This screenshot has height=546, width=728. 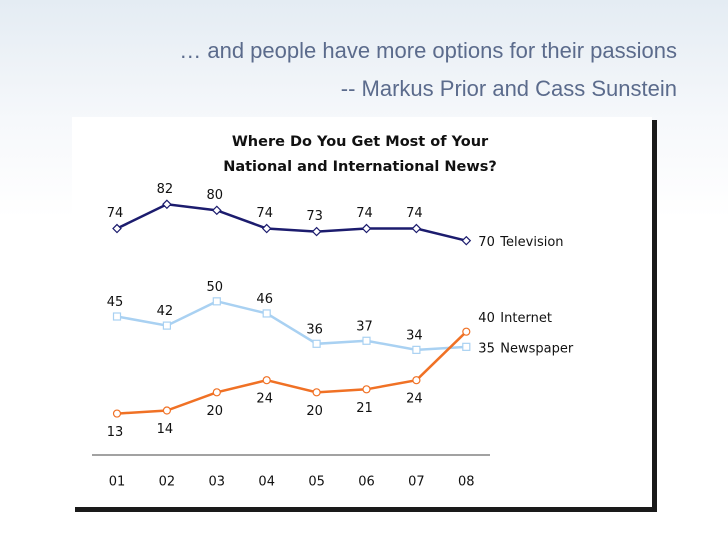 What do you see at coordinates (117, 482) in the screenshot?
I see `x-tick-label: 01` at bounding box center [117, 482].